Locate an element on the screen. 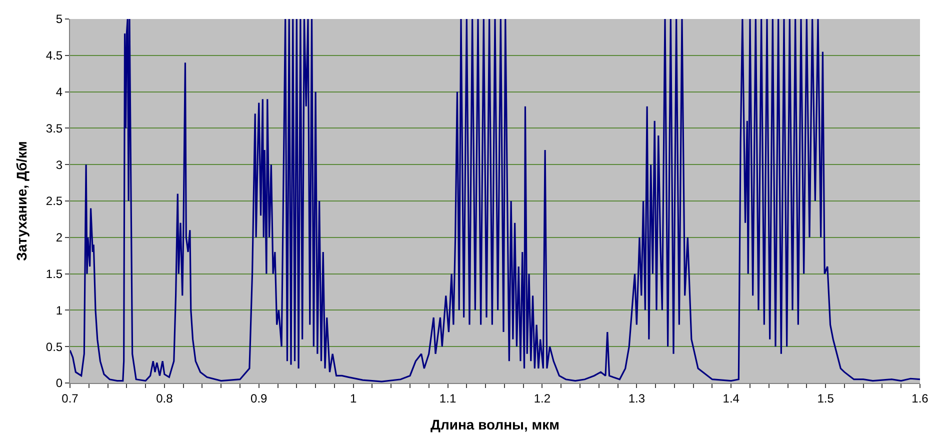 This screenshot has height=445, width=941. x-tick-label: 1.6 is located at coordinates (920, 398).